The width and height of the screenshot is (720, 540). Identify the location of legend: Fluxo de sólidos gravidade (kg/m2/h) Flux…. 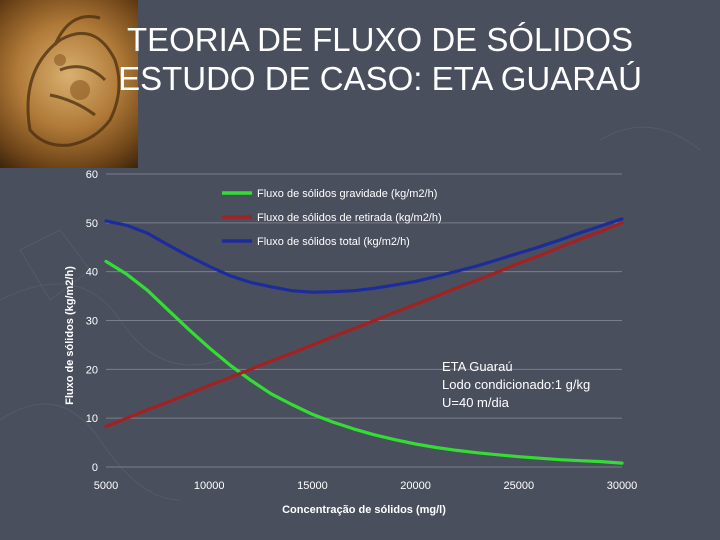
(332, 218).